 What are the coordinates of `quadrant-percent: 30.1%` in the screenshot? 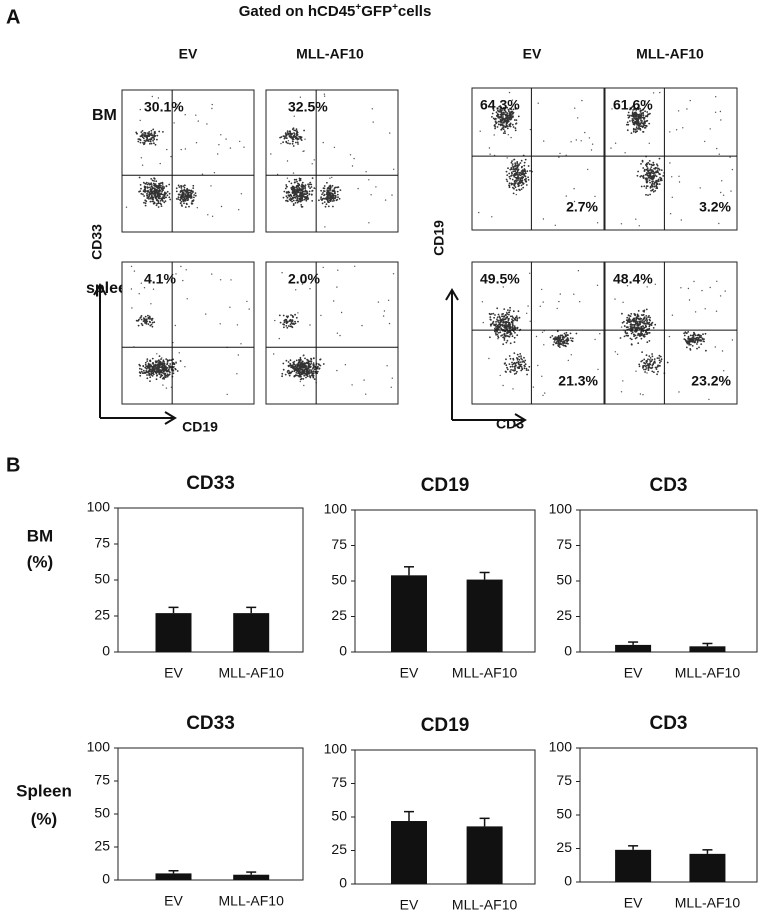 It's located at (164, 107).